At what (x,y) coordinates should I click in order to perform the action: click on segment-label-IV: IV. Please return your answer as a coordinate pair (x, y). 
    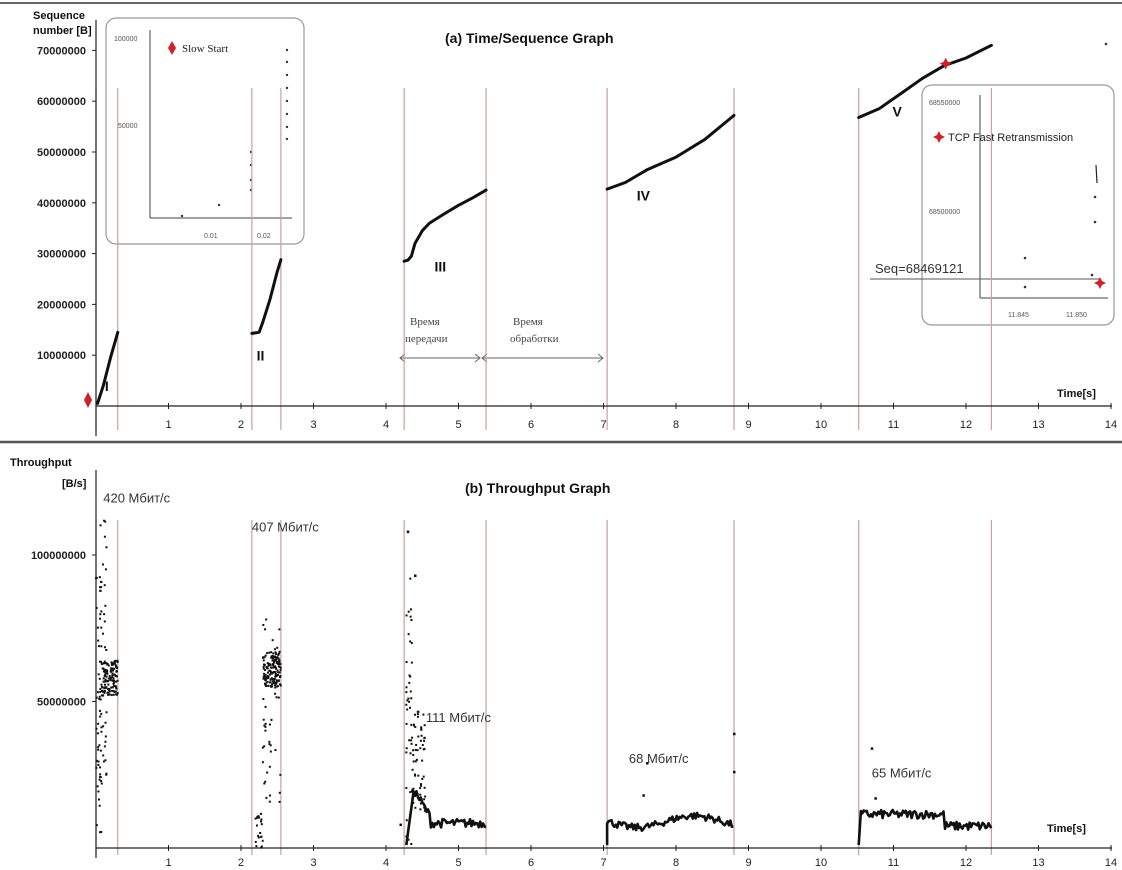
    Looking at the image, I should click on (644, 195).